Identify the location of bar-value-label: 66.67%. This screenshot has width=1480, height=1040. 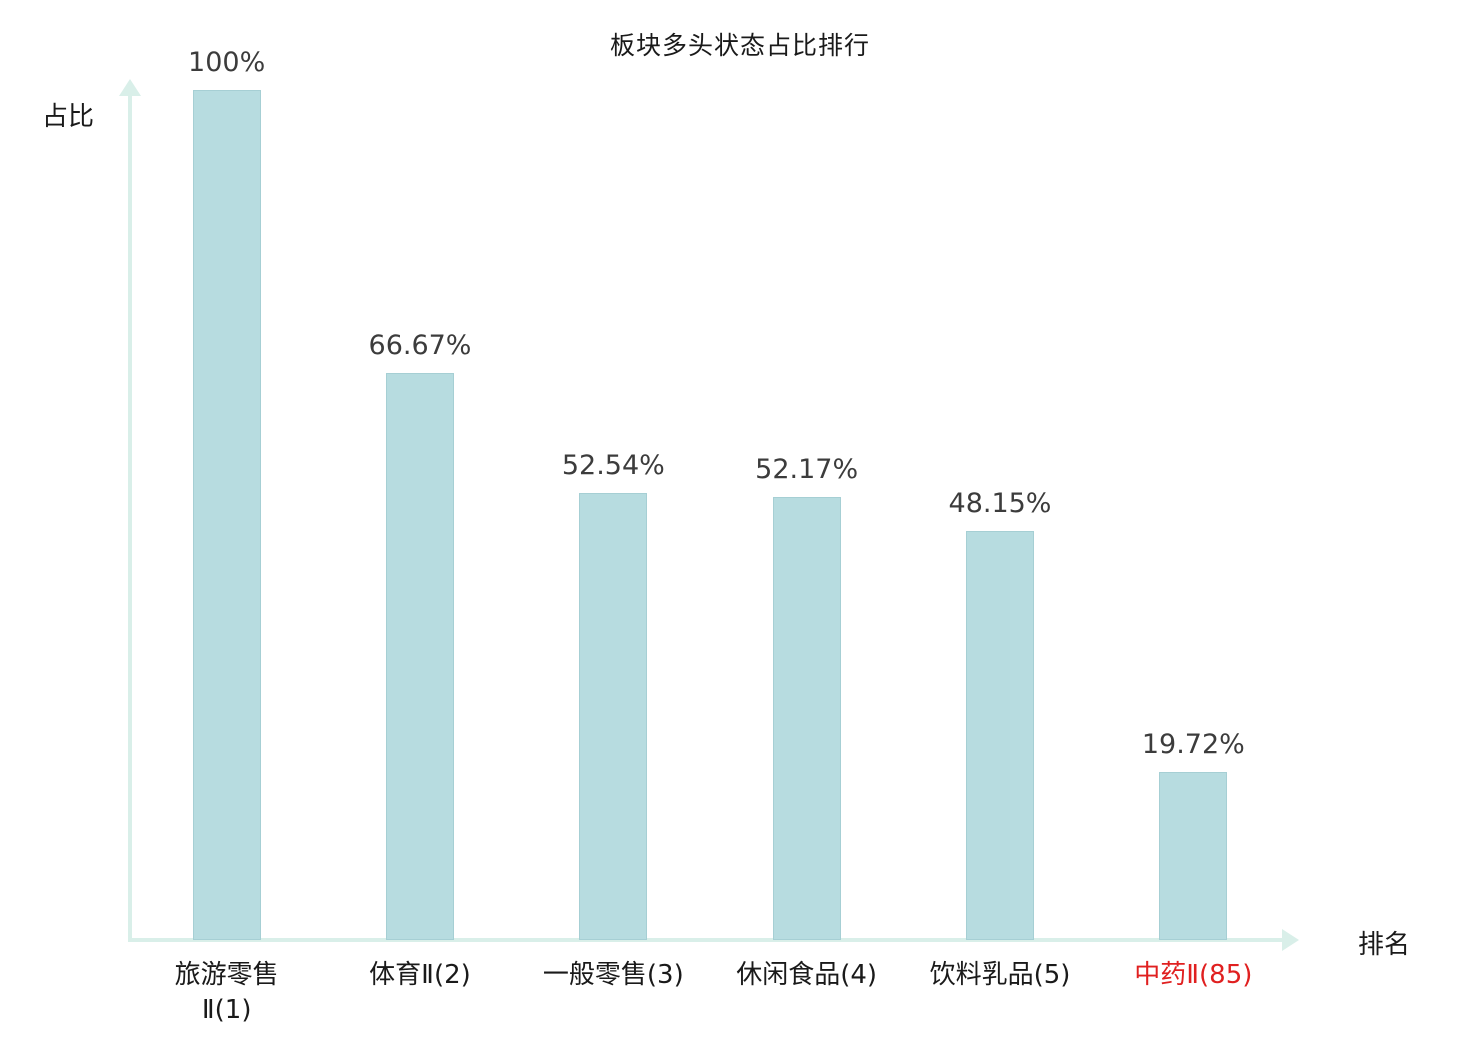
(420, 345).